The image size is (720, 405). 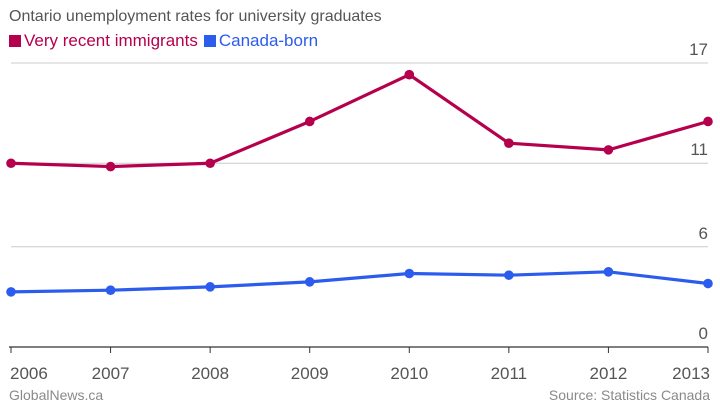 I want to click on legend-item-canada-born: Canada-born, so click(x=261, y=41).